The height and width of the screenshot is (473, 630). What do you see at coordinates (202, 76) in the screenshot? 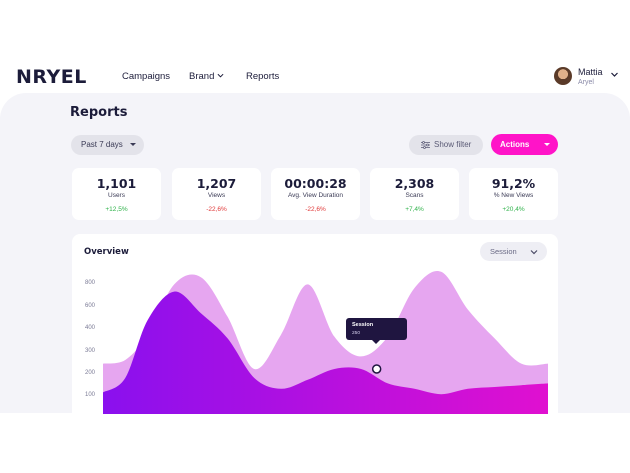
I see `nav-brand-label: Brand` at bounding box center [202, 76].